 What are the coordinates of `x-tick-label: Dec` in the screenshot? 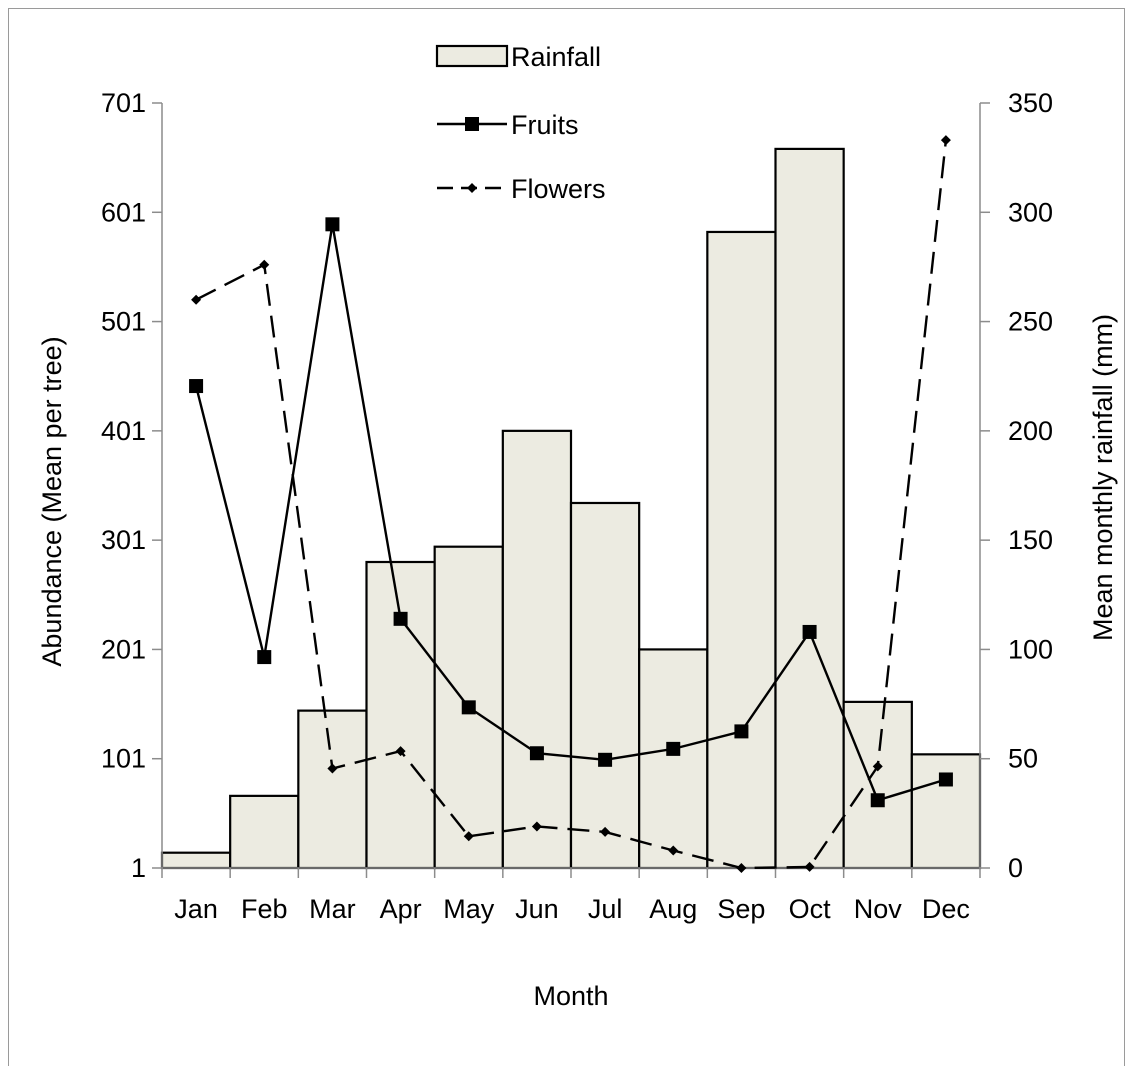 It's located at (946, 909).